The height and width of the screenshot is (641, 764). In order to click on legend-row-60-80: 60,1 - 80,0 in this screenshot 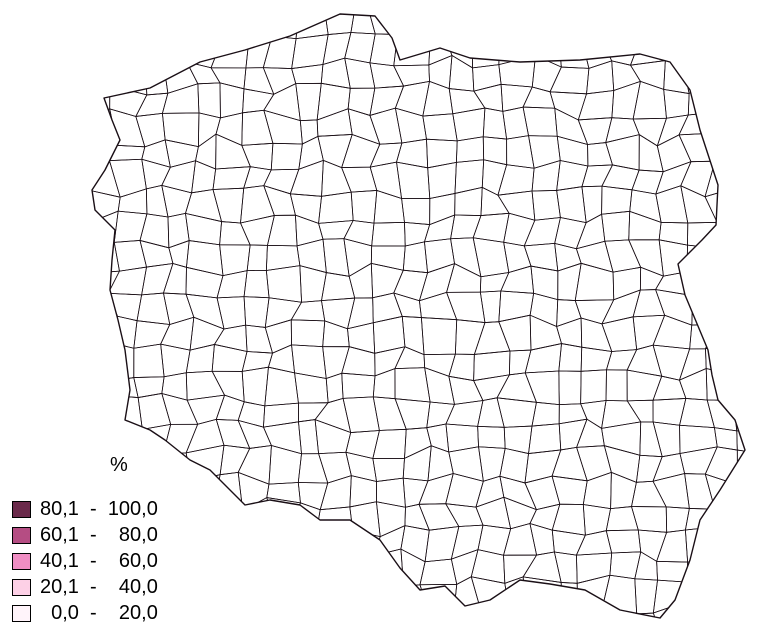, I will do `click(110, 536)`.